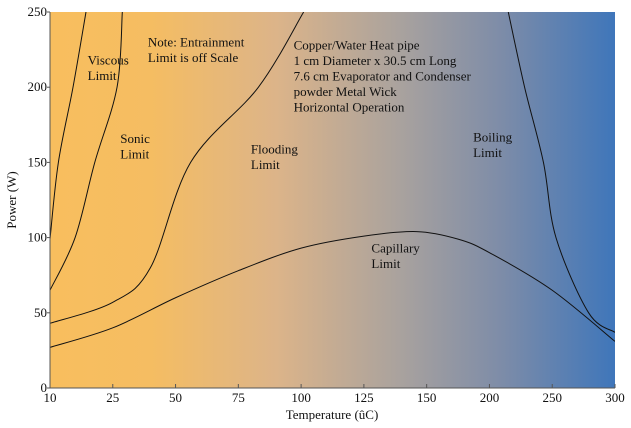 The image size is (631, 428). Describe the element at coordinates (490, 397) in the screenshot. I see `x-tick-label: 200` at that location.